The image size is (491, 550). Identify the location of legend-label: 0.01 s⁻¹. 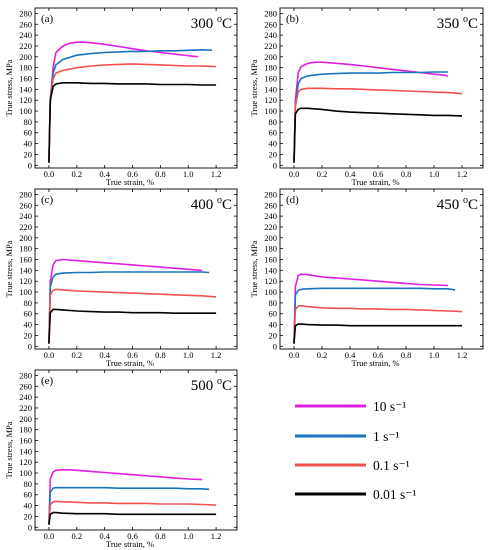
(394, 494).